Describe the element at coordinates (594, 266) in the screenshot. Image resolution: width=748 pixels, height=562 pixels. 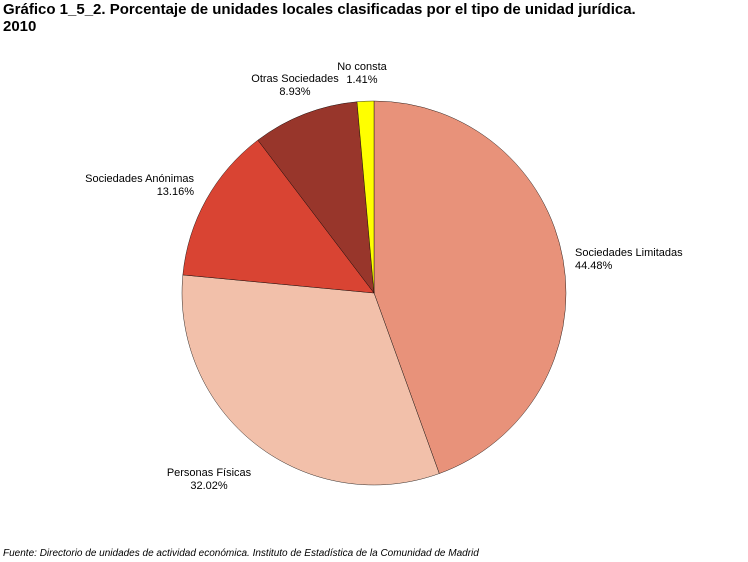
I see `slice-value: 44.48%` at that location.